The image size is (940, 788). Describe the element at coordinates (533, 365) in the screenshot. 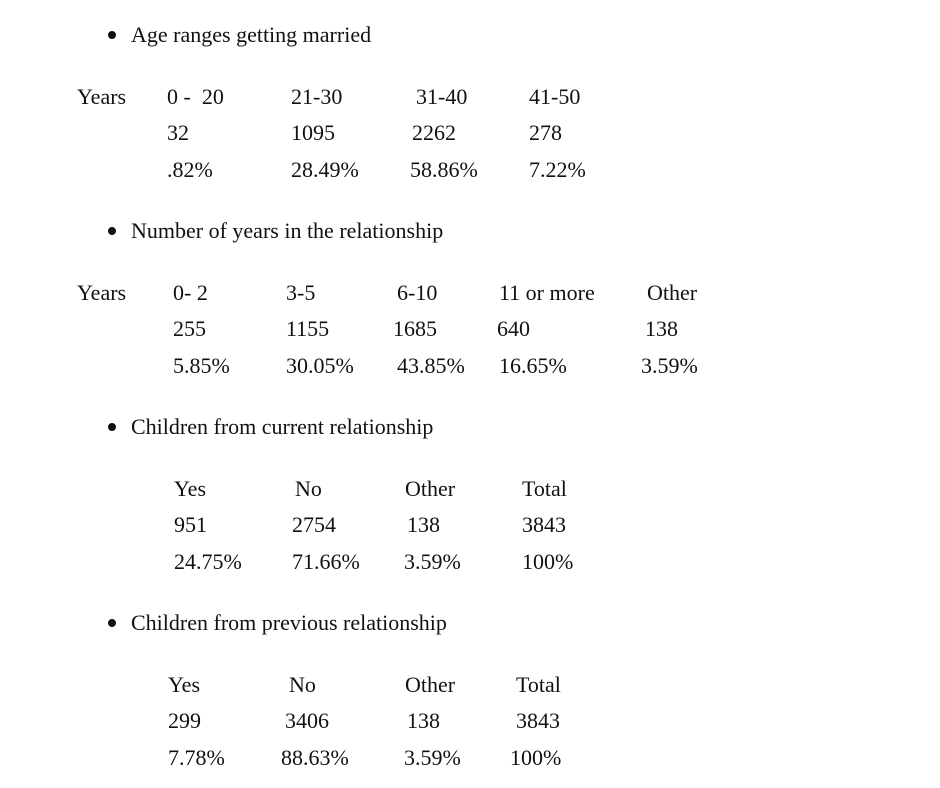

I see `table-cell: 16.65%` at that location.